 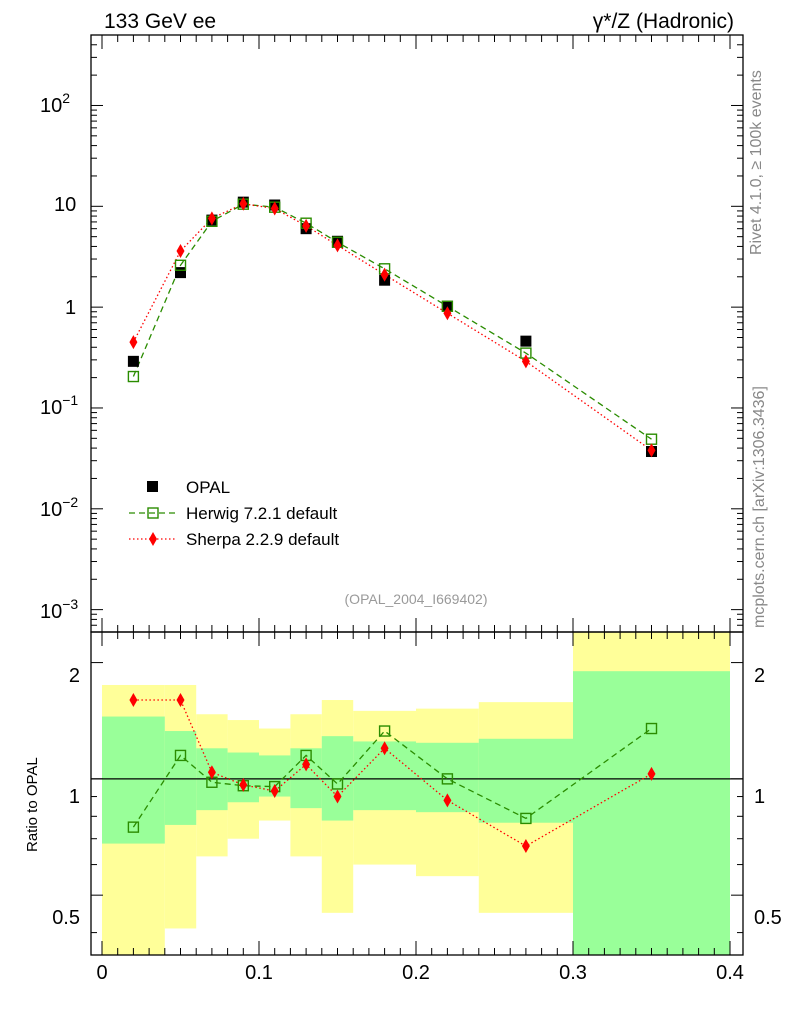 What do you see at coordinates (416, 599) in the screenshot?
I see `analysis-ref: (OPAL_2004_I669402)` at bounding box center [416, 599].